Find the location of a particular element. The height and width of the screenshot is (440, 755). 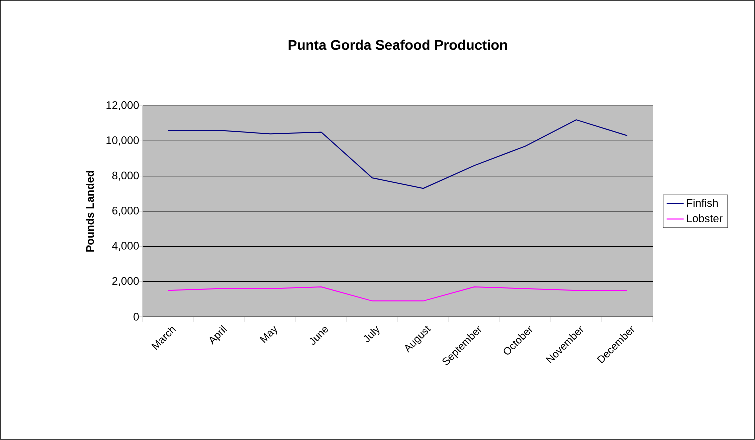

legend-label: Lobster is located at coordinates (705, 218).